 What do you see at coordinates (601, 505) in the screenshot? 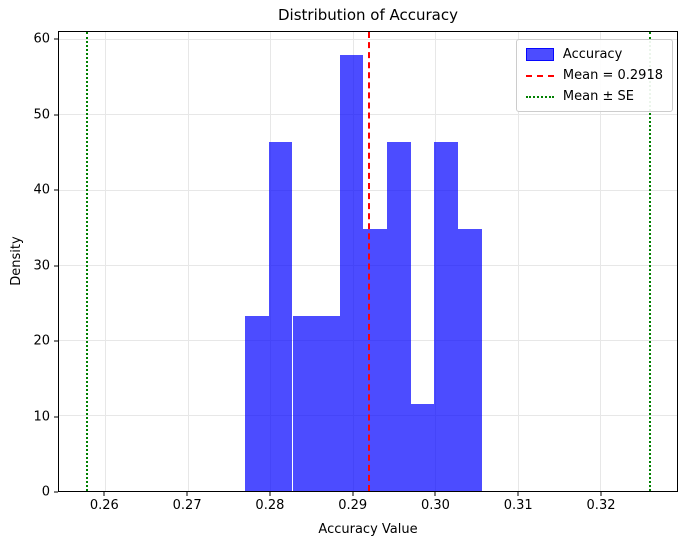
I see `x-tick-label: 0.32` at bounding box center [601, 505].